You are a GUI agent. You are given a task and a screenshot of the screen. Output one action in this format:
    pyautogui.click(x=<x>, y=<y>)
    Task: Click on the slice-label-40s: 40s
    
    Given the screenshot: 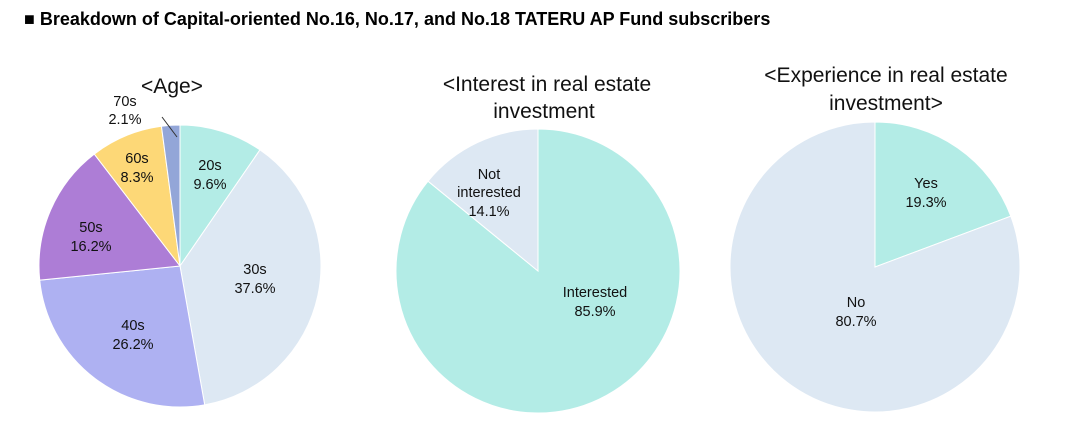 What is the action you would take?
    pyautogui.click(x=132, y=326)
    